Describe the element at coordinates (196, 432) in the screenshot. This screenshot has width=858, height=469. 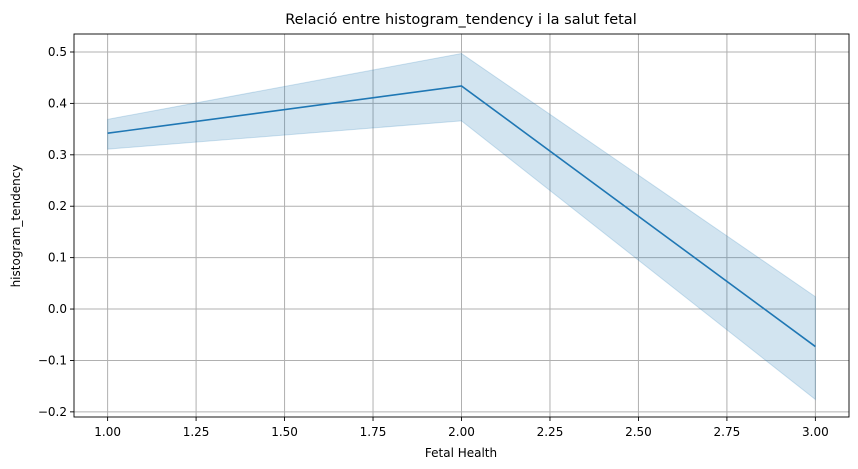
I see `x-tick-label-1: 1.25` at that location.